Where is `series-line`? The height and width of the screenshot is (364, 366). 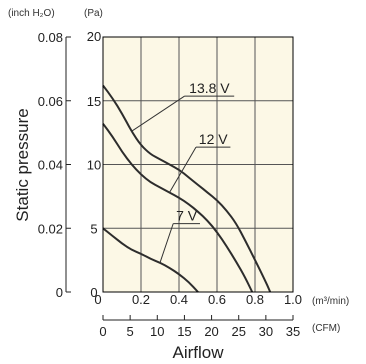
series-line is located at coordinates (150, 260).